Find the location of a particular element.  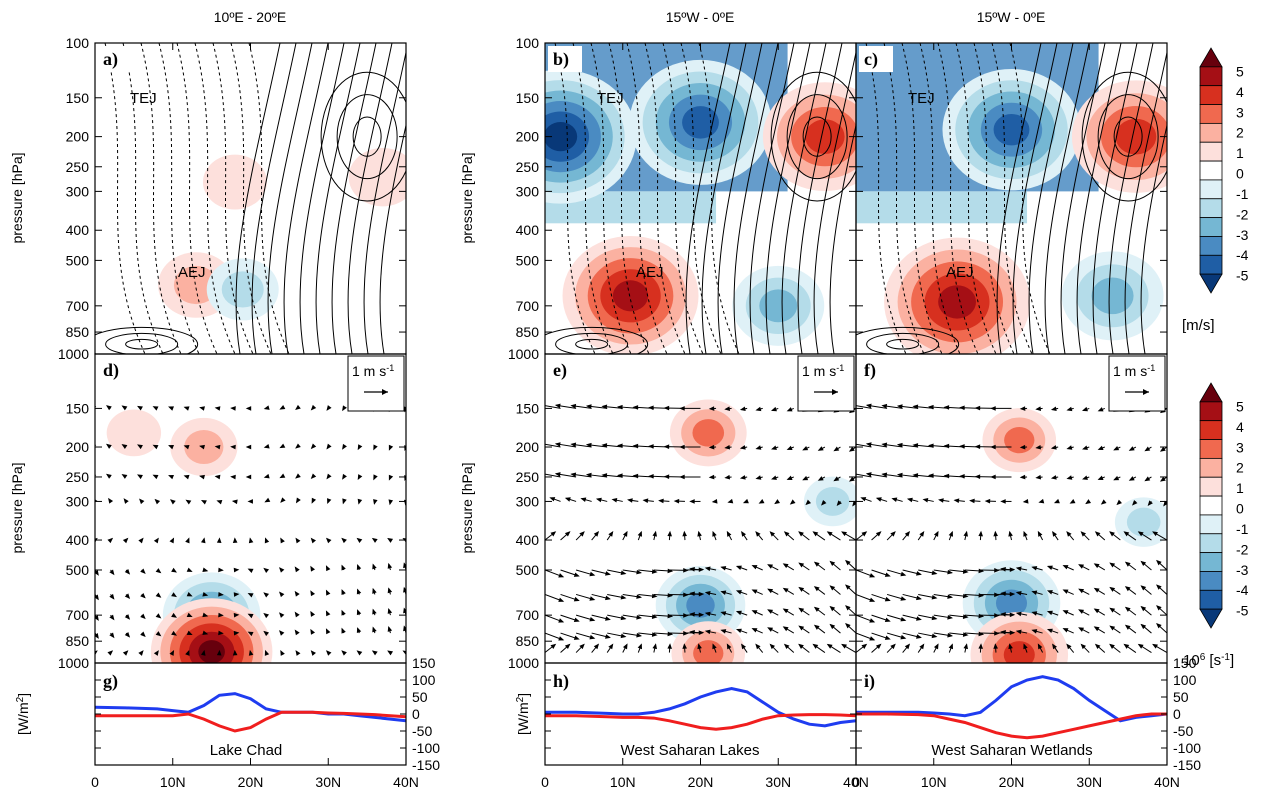

ytick-label-top: 400 is located at coordinates (78, 230).